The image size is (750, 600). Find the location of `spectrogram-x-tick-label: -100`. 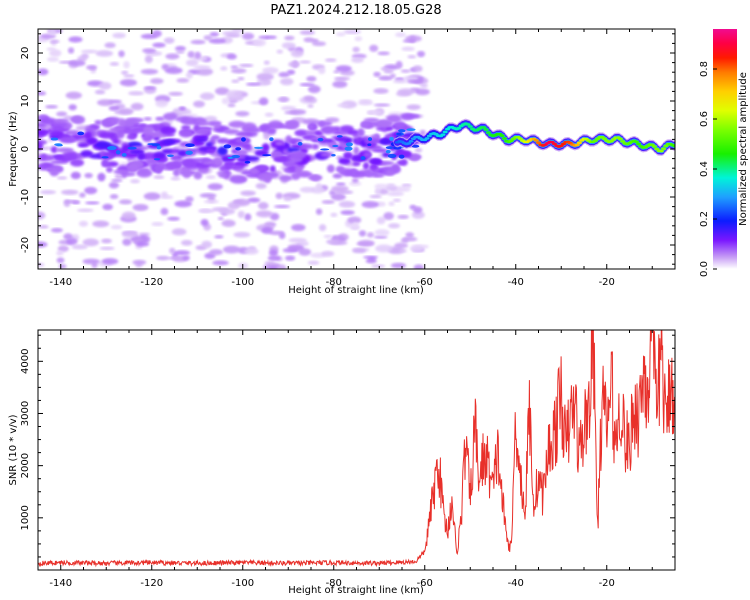

spectrogram-x-tick-label: -100 is located at coordinates (242, 282).